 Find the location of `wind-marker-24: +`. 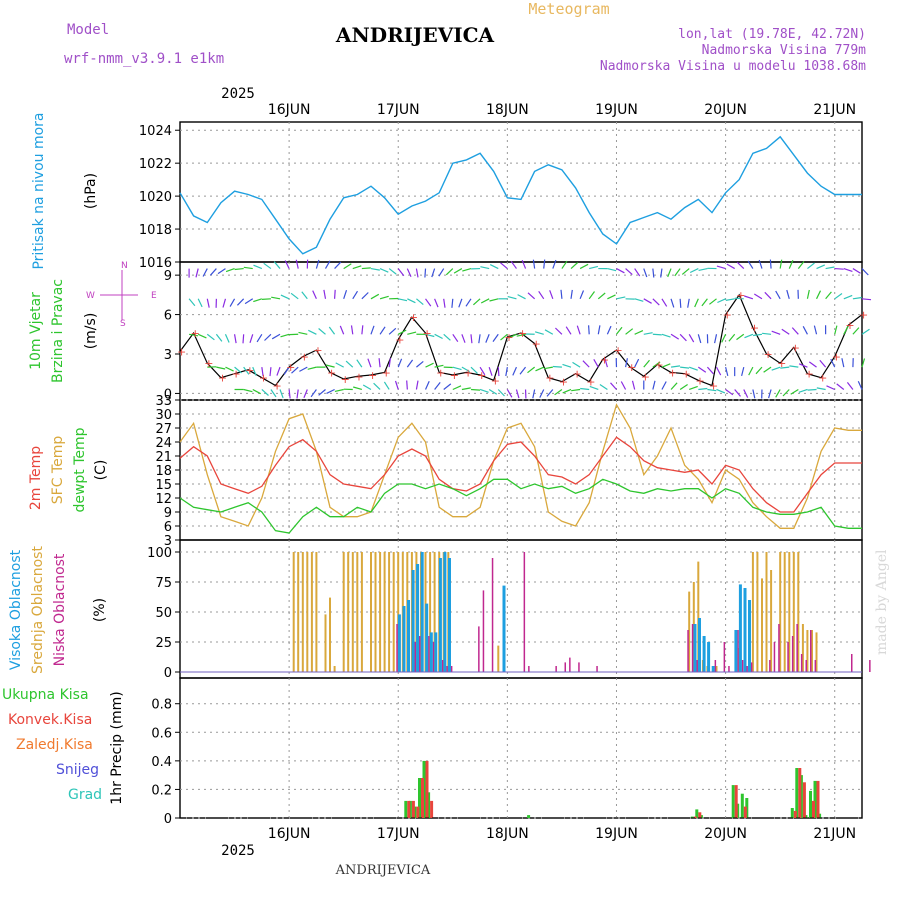

wind-marker-24: + is located at coordinates (508, 337).